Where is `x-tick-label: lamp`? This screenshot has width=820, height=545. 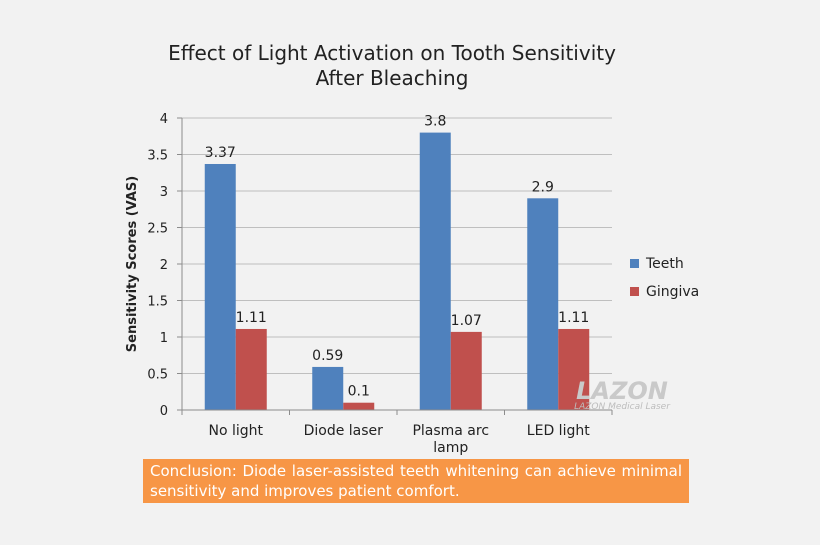
x-tick-label: lamp is located at coordinates (450, 448).